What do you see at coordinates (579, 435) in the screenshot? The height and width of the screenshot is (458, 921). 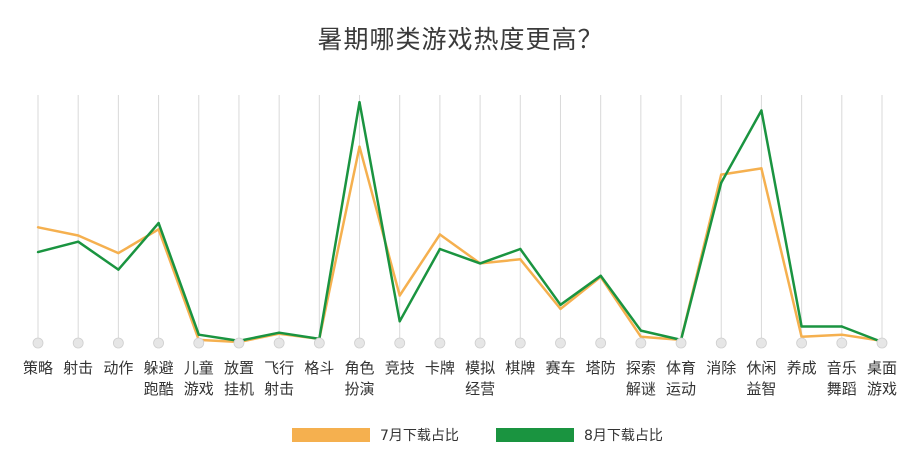 I see `legend-item-august: 8月下载占比` at bounding box center [579, 435].